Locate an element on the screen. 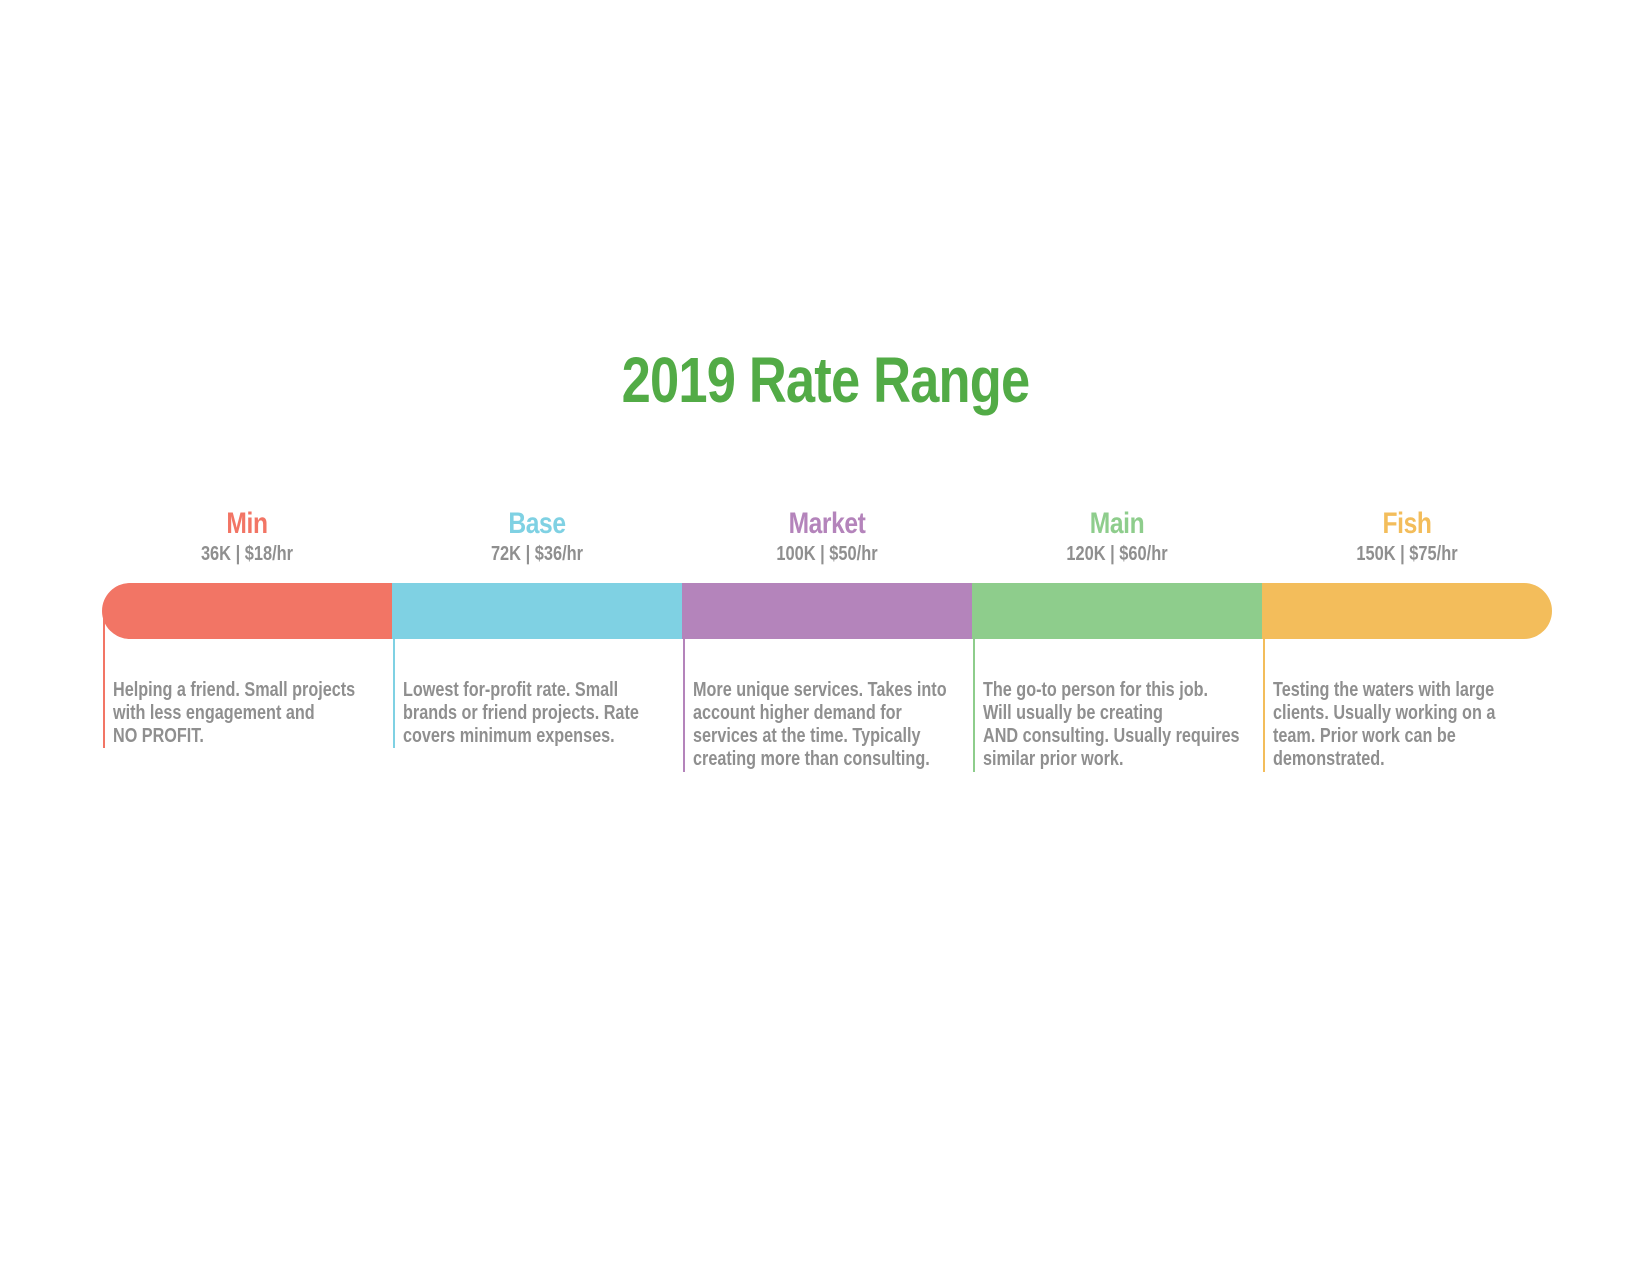  tier-name: Main is located at coordinates (1117, 523).